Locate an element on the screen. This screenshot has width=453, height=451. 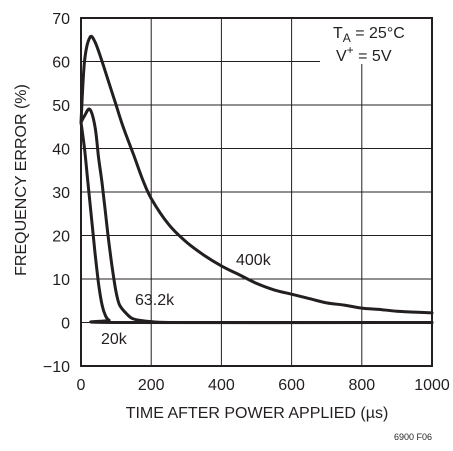
y-tick-label: 70 is located at coordinates (61, 19).